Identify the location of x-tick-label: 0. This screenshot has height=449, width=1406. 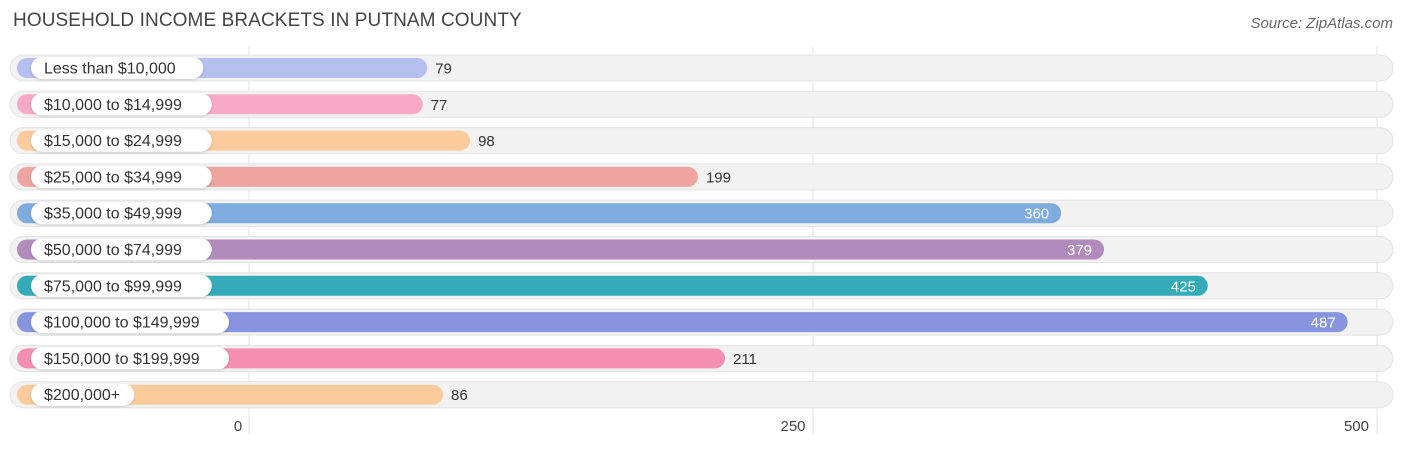
(238, 426).